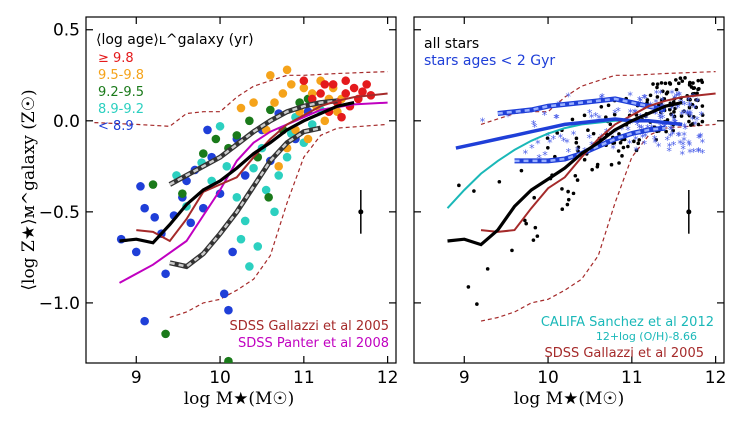 Image resolution: width=747 pixels, height=436 pixels. I want to click on right-point-young-97: *, so click(678, 106).